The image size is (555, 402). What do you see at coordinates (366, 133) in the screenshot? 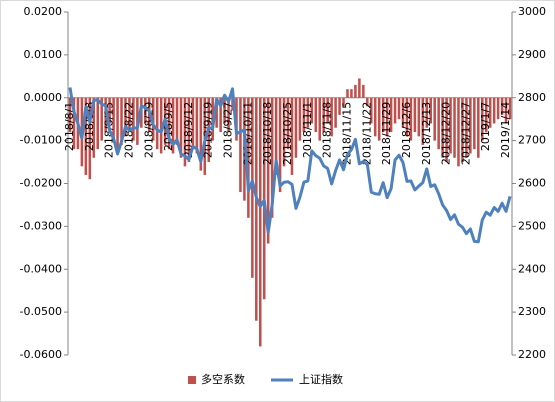
I see `x-tick-label: 2018/11/22` at bounding box center [366, 133].